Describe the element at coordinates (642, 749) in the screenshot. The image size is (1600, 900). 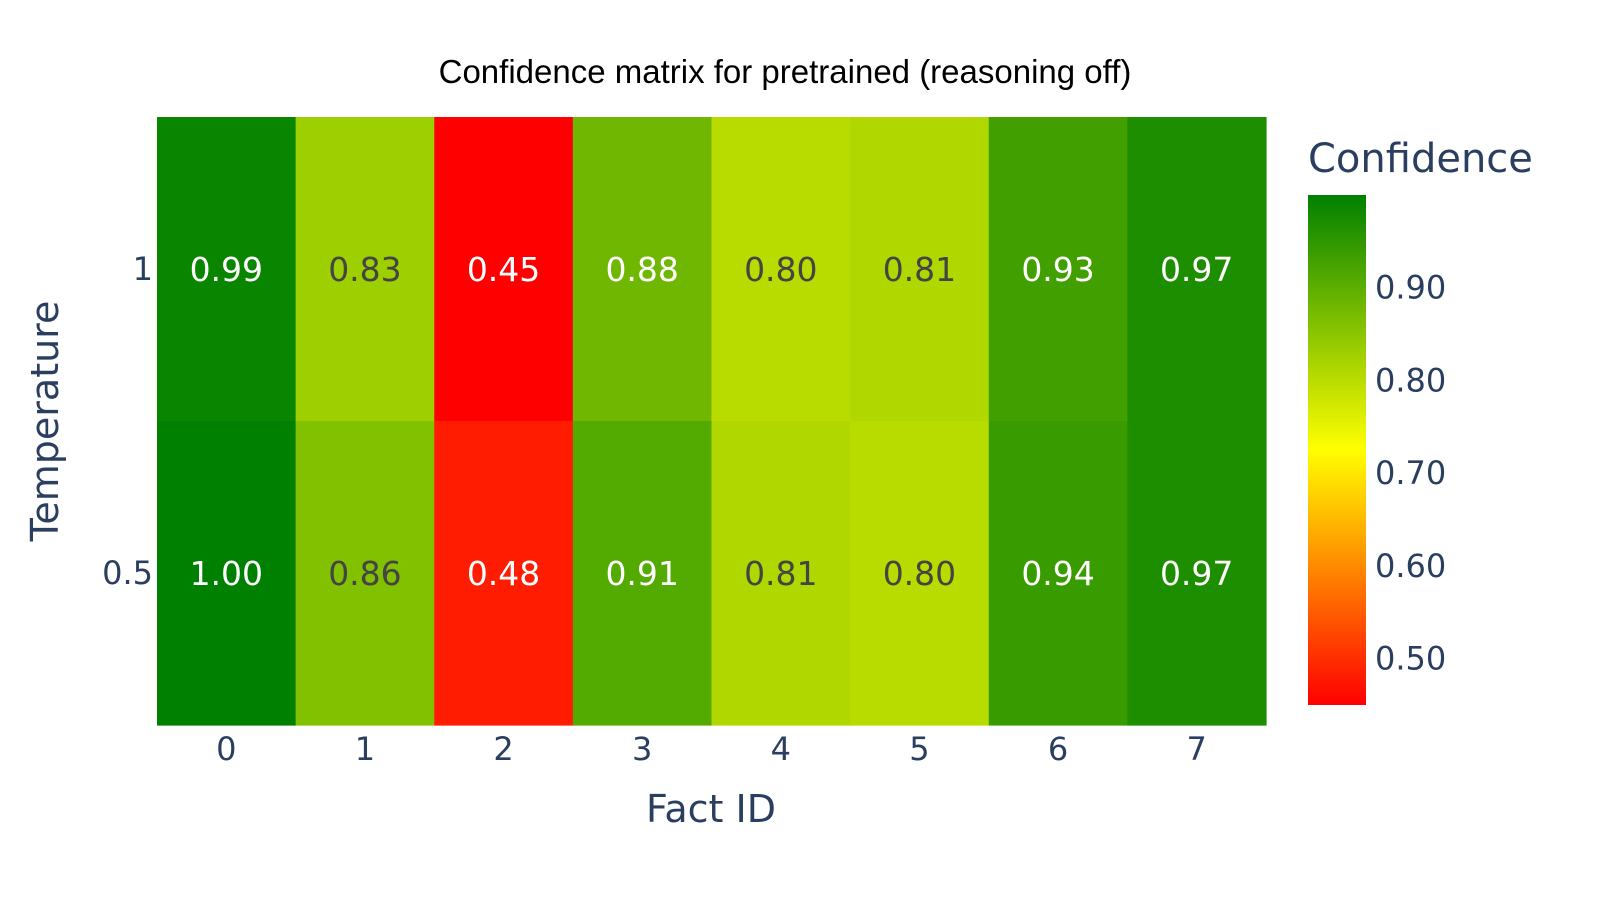
I see `x-tick-label-3: 3` at that location.